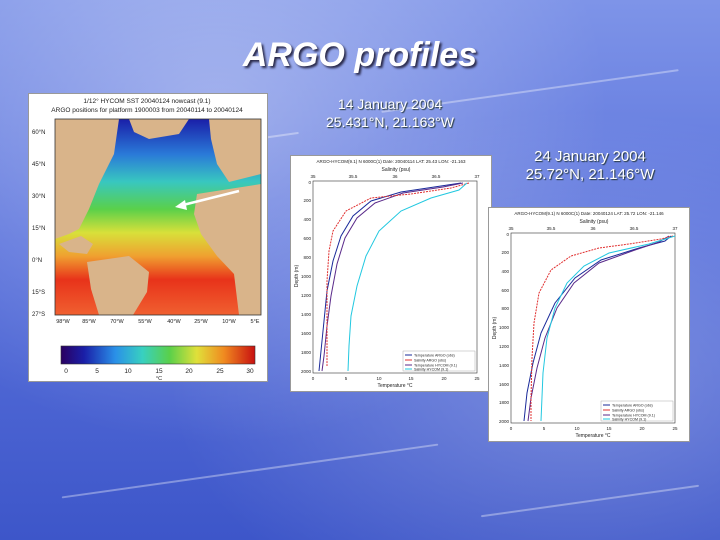 The width and height of the screenshot is (720, 540). What do you see at coordinates (38, 133) in the screenshot?
I see `lat-label: 60°N` at bounding box center [38, 133].